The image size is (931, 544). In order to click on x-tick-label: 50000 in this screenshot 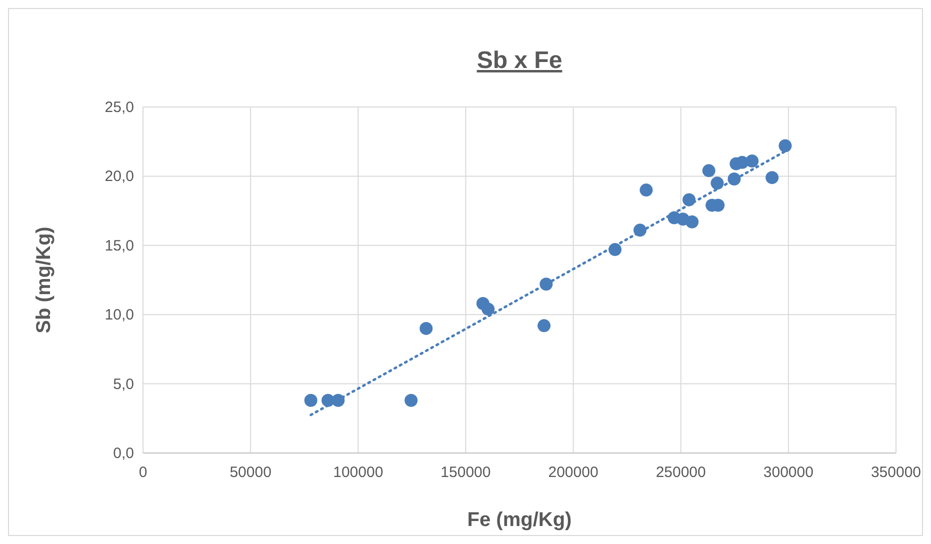, I will do `click(251, 472)`.